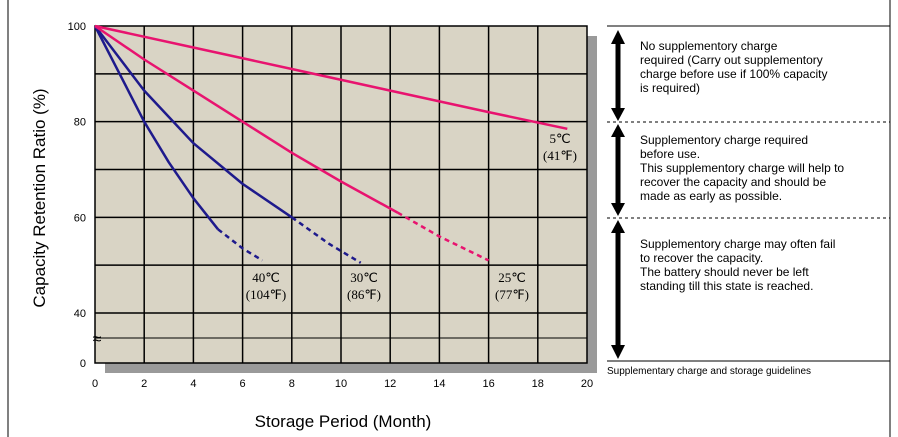 This screenshot has width=898, height=437. Describe the element at coordinates (343, 421) in the screenshot. I see `x-axis-title: Storage Period (Month)` at that location.